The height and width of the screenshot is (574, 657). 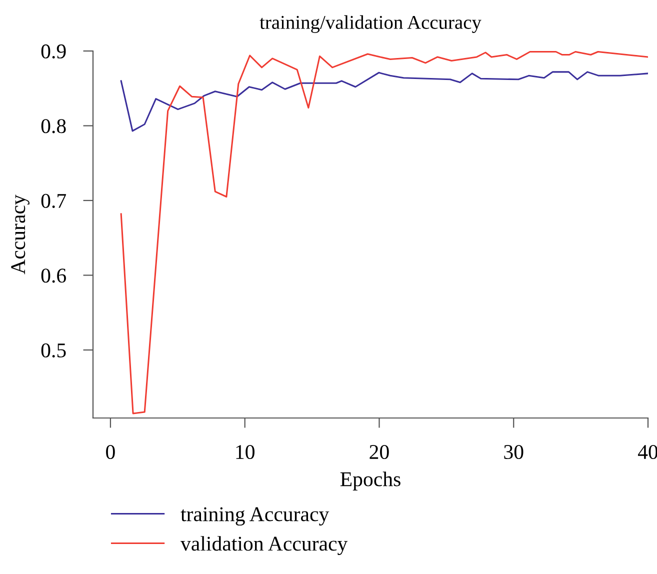 I want to click on chart-title: training/validation Accuracy, so click(x=371, y=24).